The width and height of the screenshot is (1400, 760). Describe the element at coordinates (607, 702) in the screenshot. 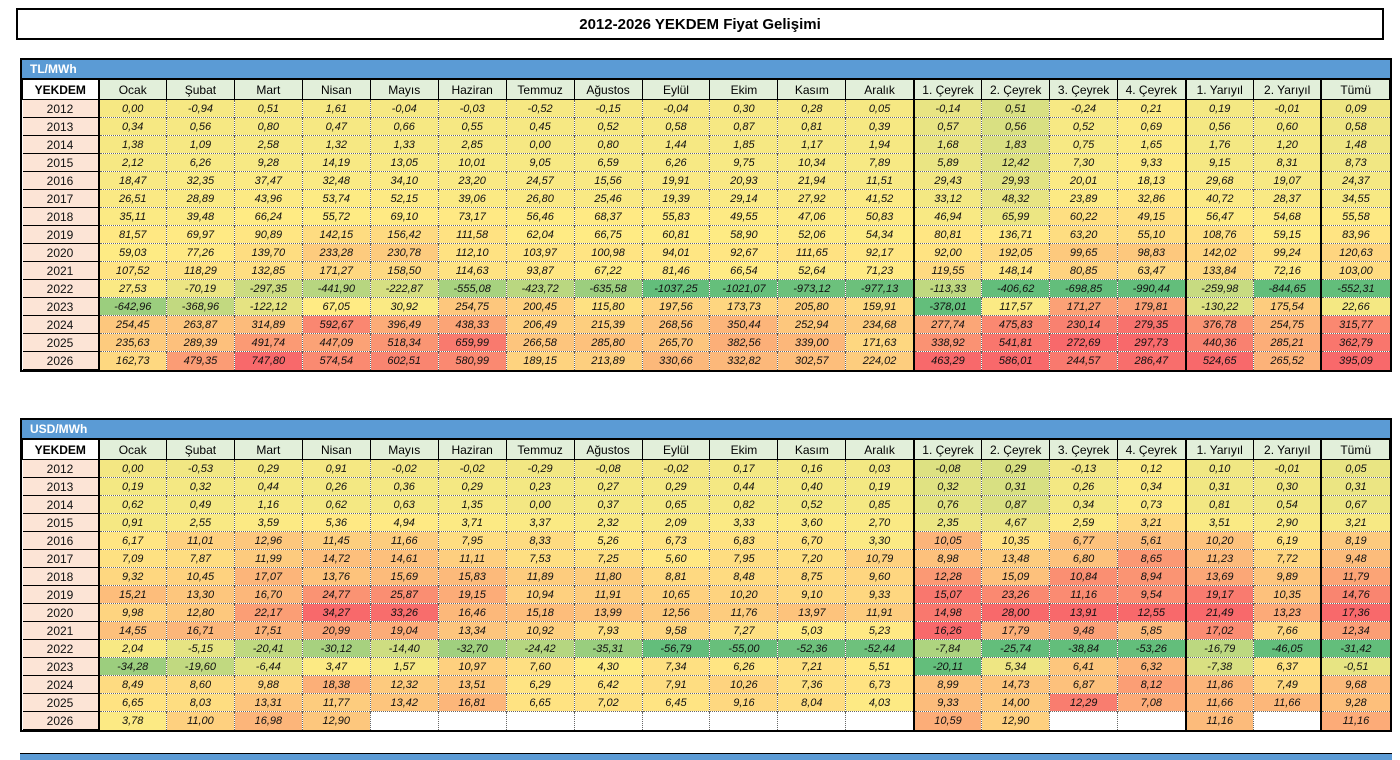

I see `value-cell: 7,02` at that location.